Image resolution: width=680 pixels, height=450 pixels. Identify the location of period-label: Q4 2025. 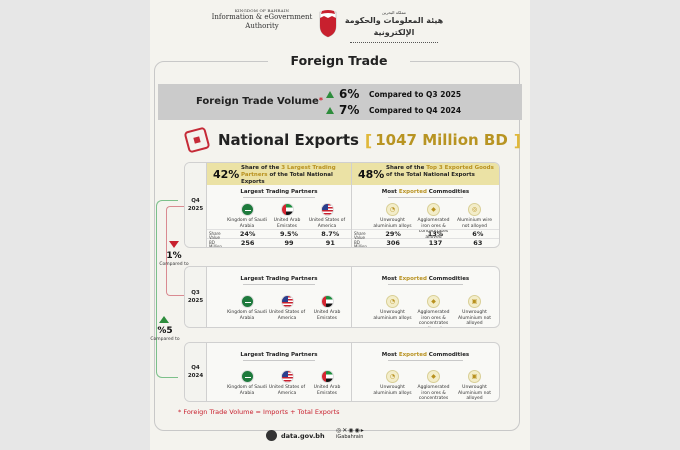
(196, 205).